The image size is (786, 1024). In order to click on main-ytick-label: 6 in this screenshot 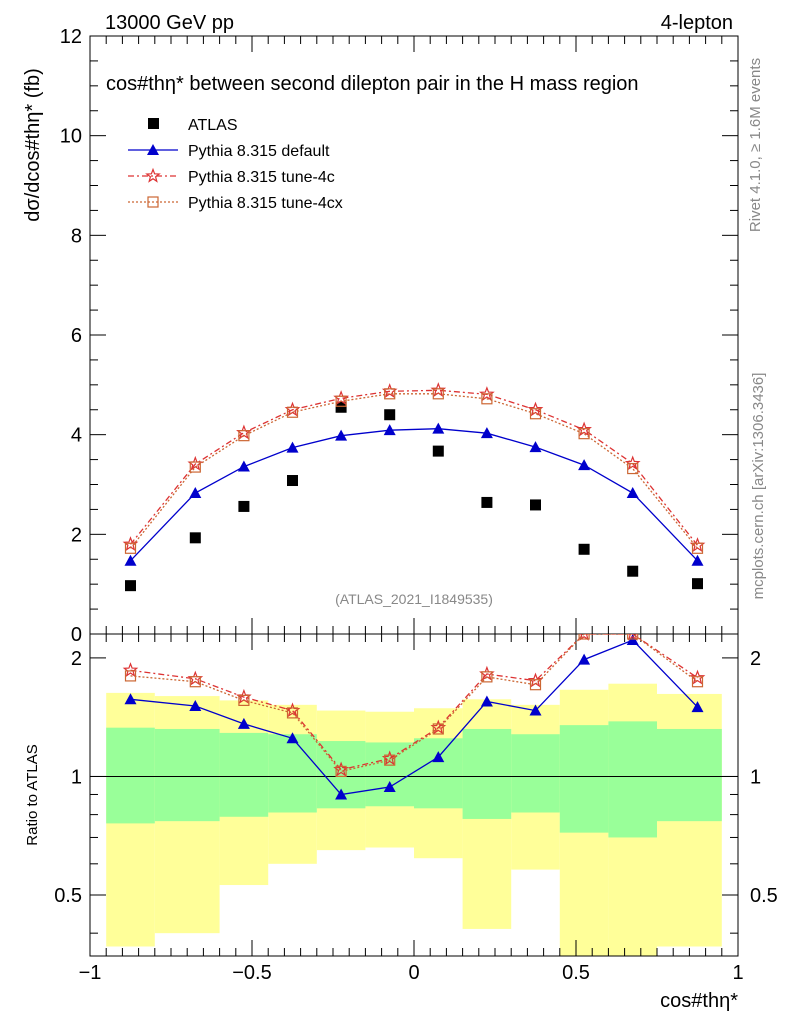, I will do `click(76, 336)`.